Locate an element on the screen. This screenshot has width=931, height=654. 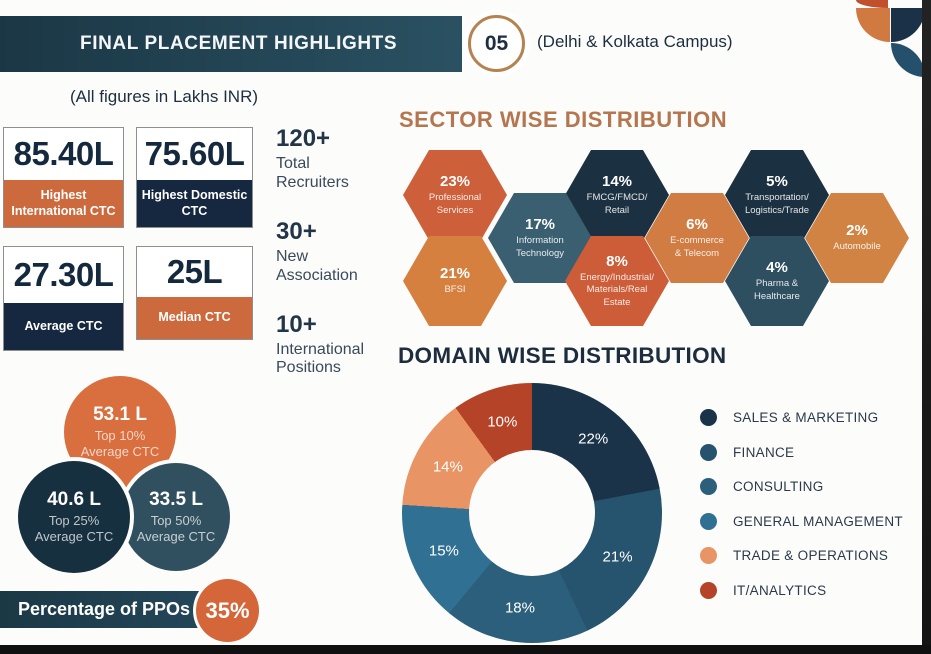
stat-value: 30+ is located at coordinates (296, 231).